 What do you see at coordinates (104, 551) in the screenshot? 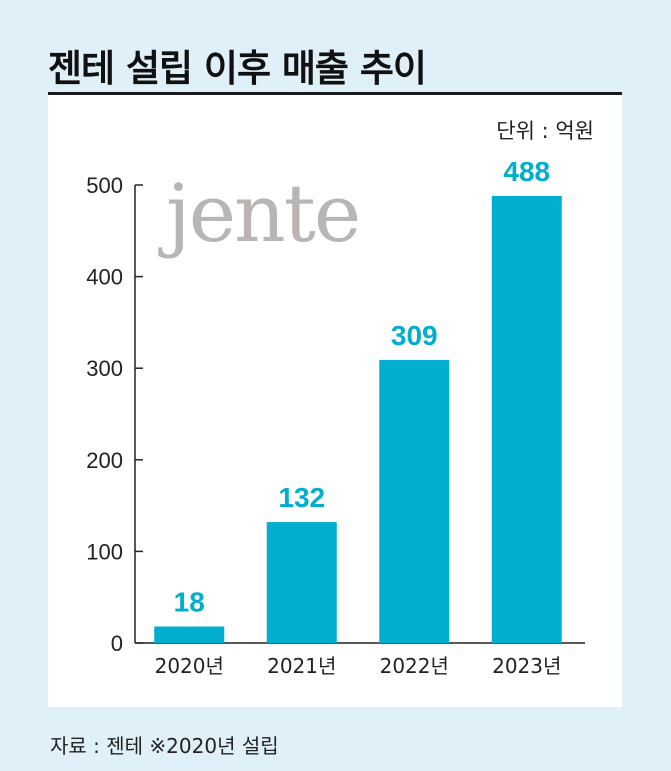
I see `y-tick-label: 100` at bounding box center [104, 551].